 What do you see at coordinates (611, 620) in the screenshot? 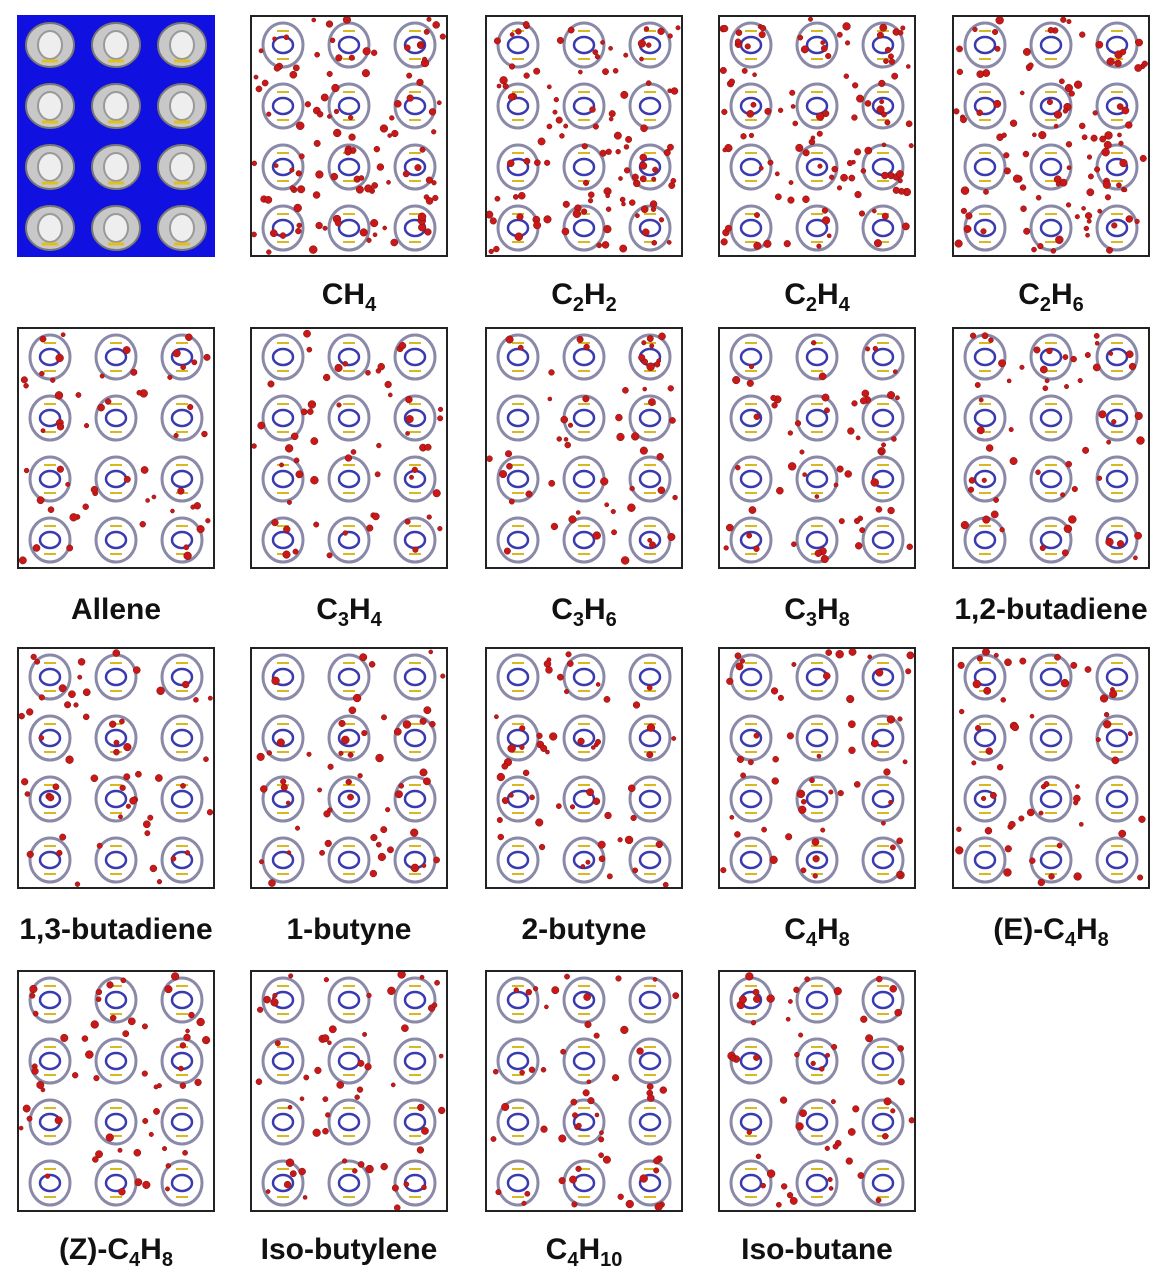
I see `label-subscript: 6` at bounding box center [611, 620].